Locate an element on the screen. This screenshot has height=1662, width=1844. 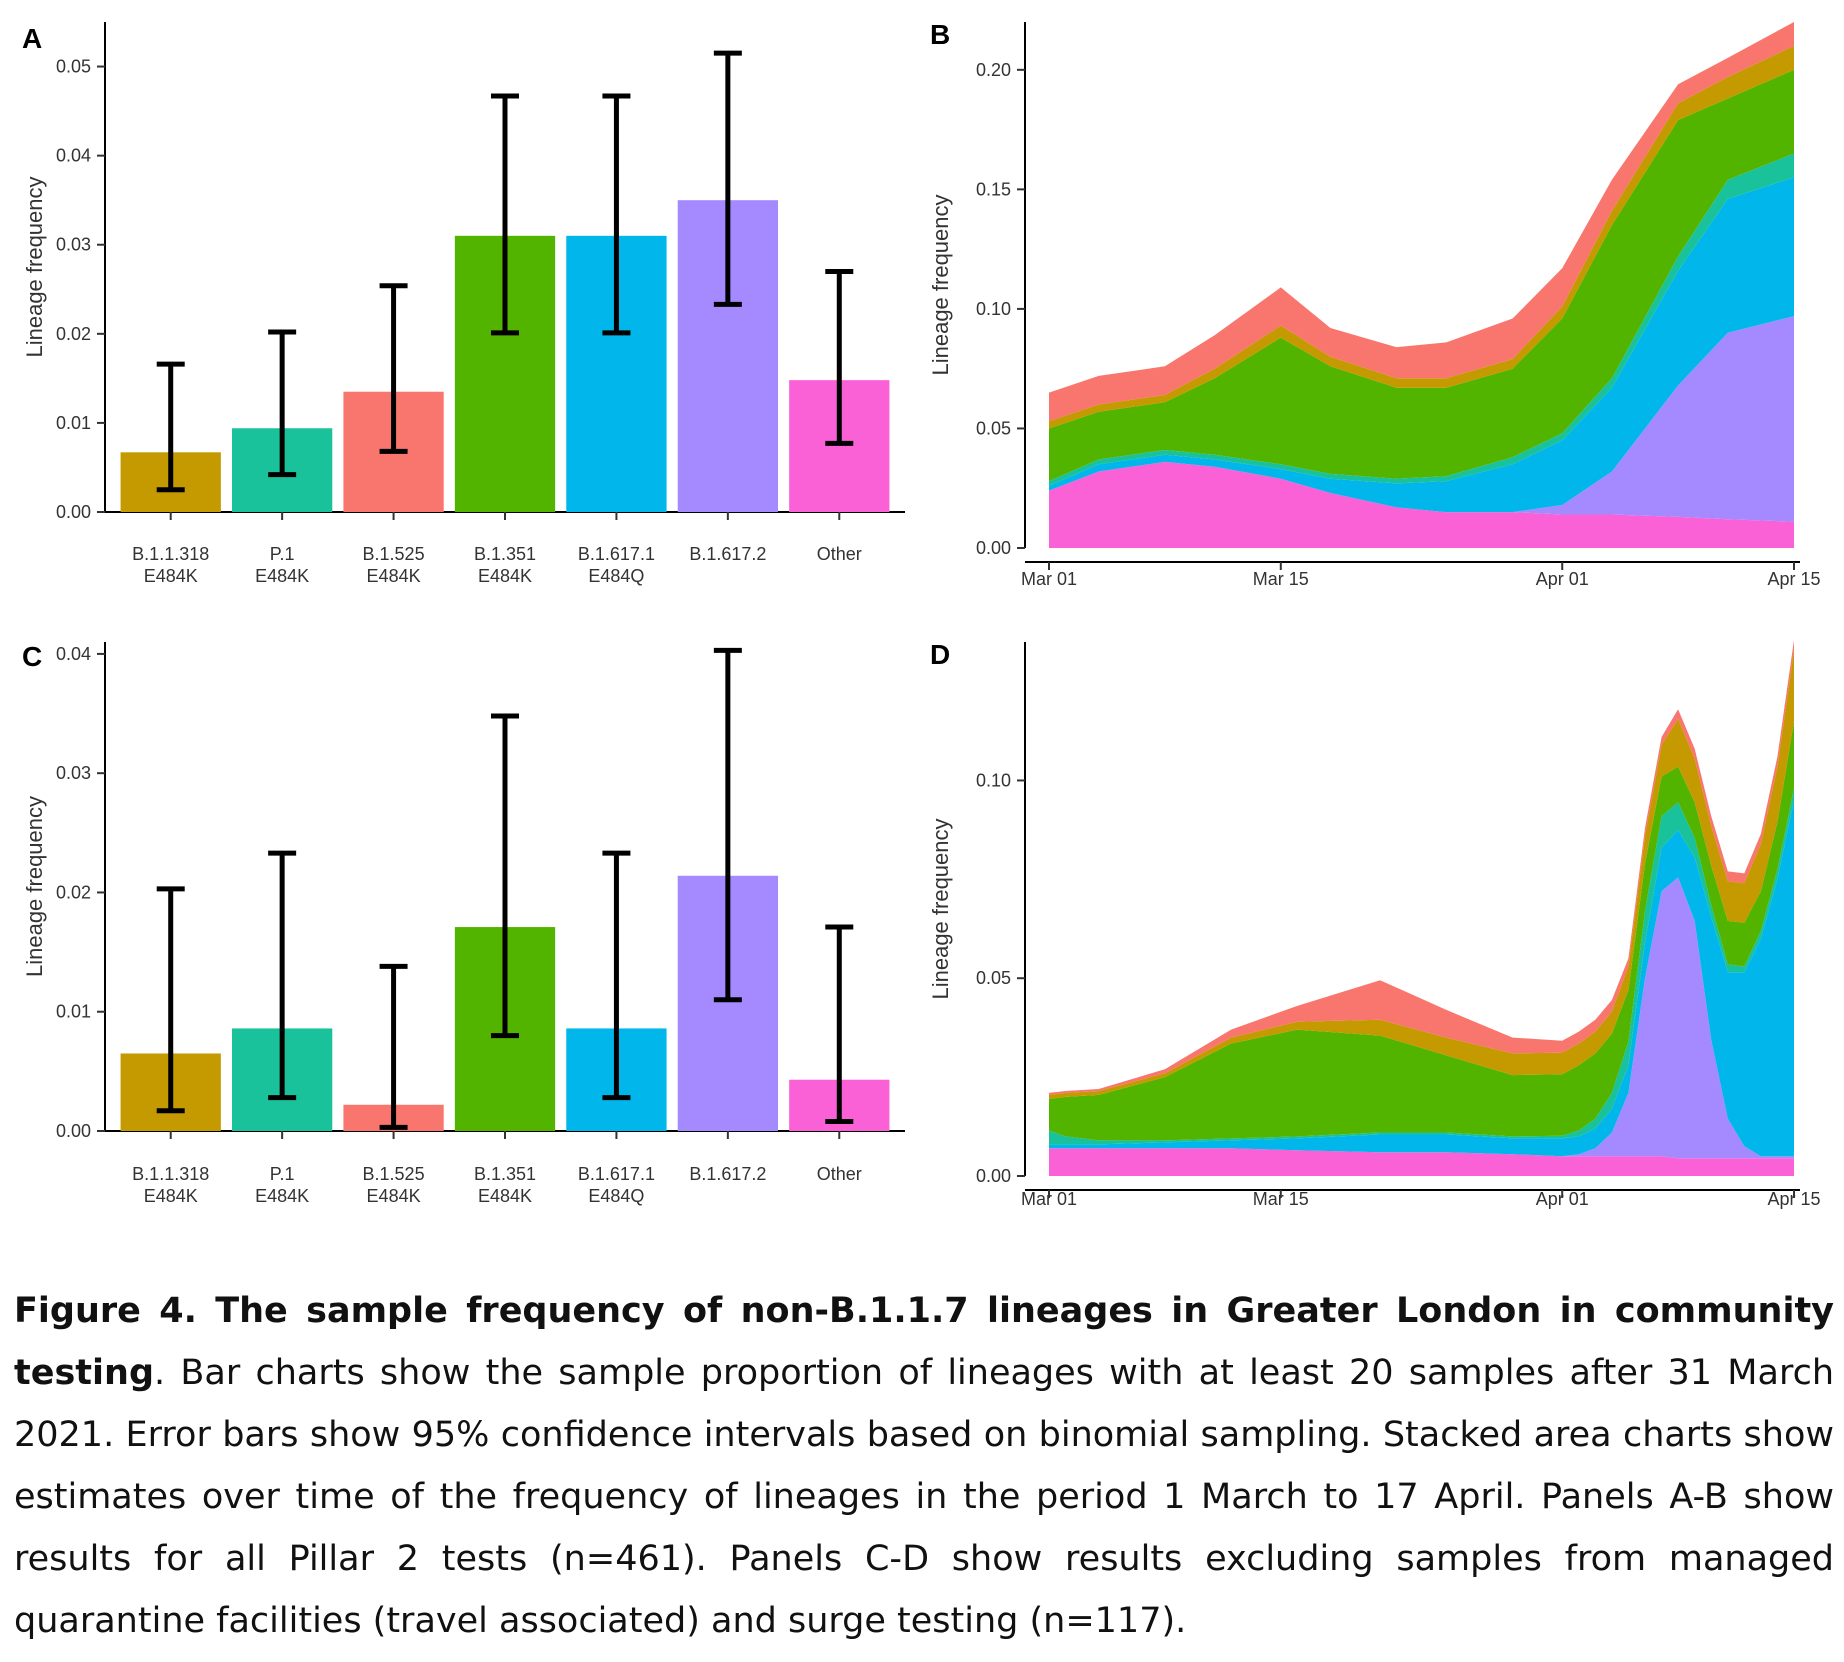
panel-letter-a: A is located at coordinates (32, 38).